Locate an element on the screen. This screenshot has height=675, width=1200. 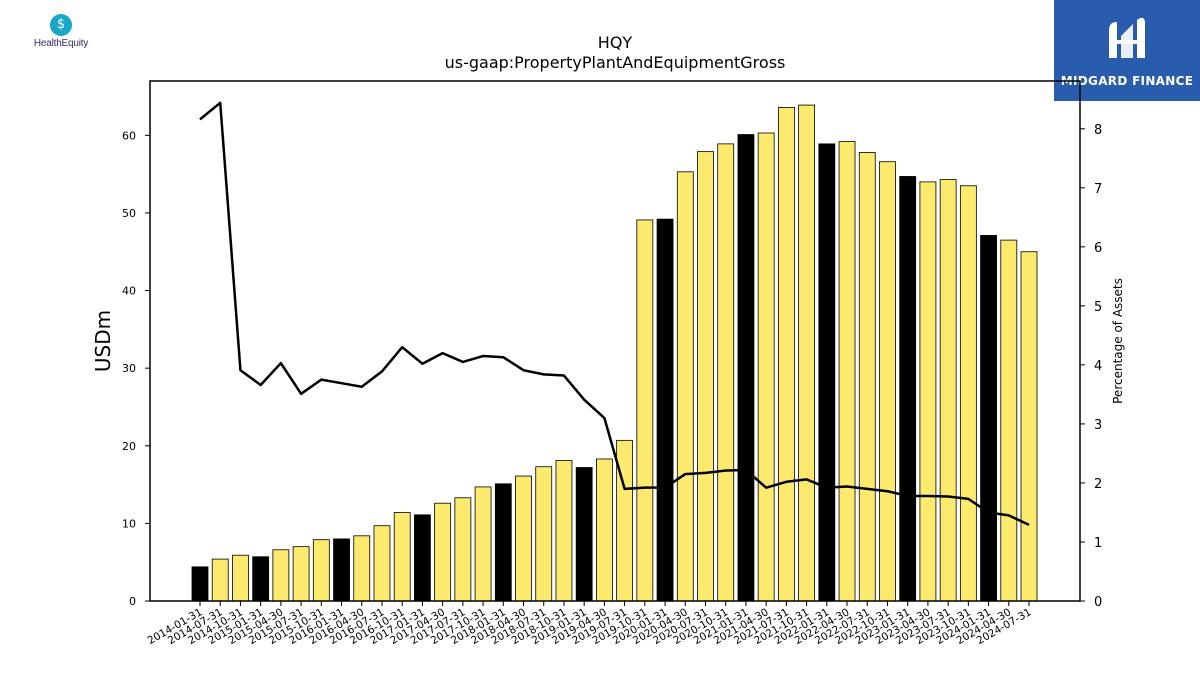
y-tick-label: 50 is located at coordinates (129, 213).